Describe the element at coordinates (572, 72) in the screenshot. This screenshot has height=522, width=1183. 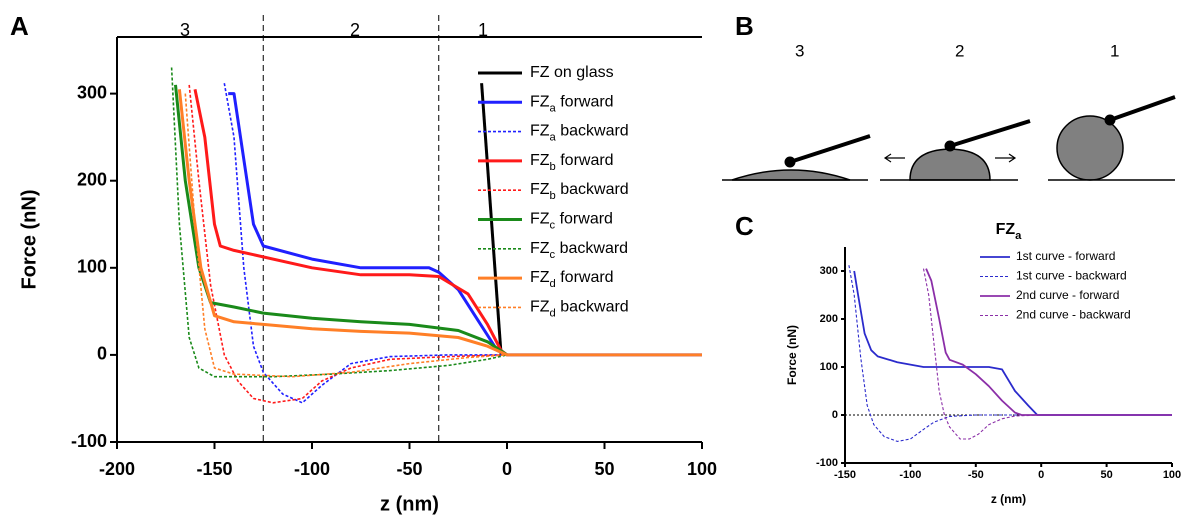
I see `legend-label: FZ on glass` at that location.